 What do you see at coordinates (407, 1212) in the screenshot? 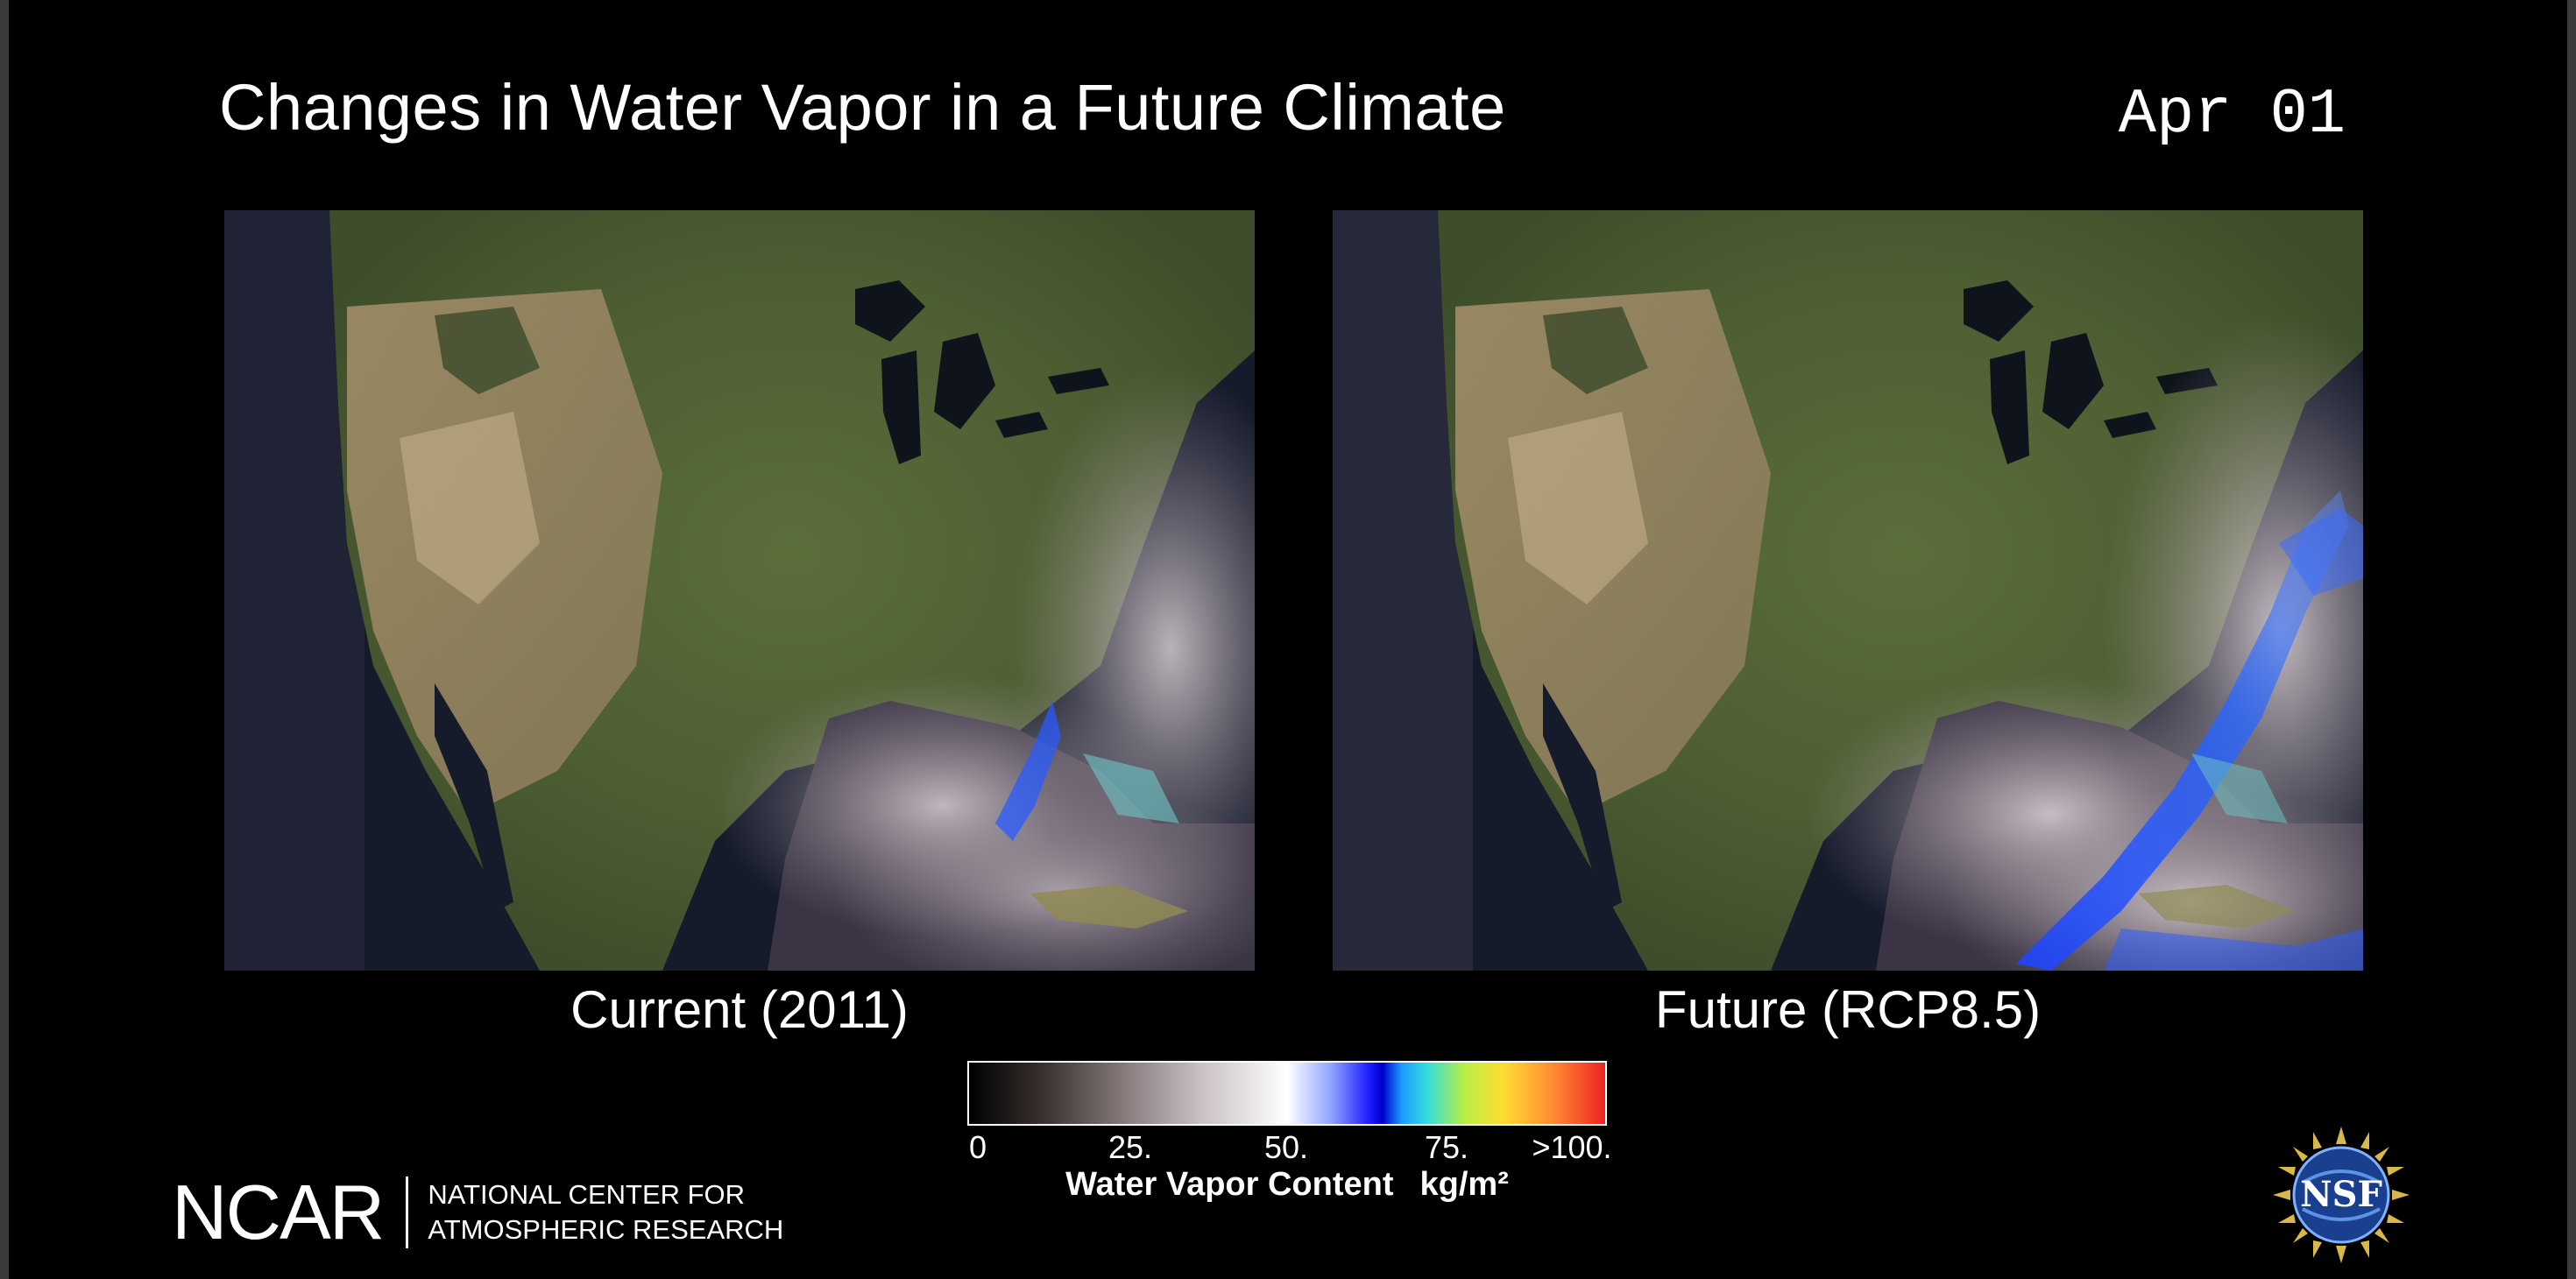
I see `ncar-divider` at bounding box center [407, 1212].